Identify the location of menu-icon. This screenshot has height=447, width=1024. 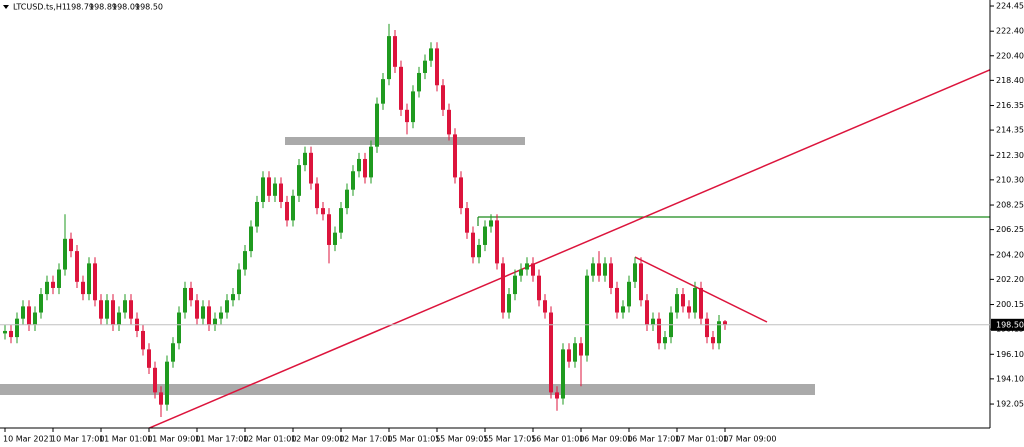
(6, 7).